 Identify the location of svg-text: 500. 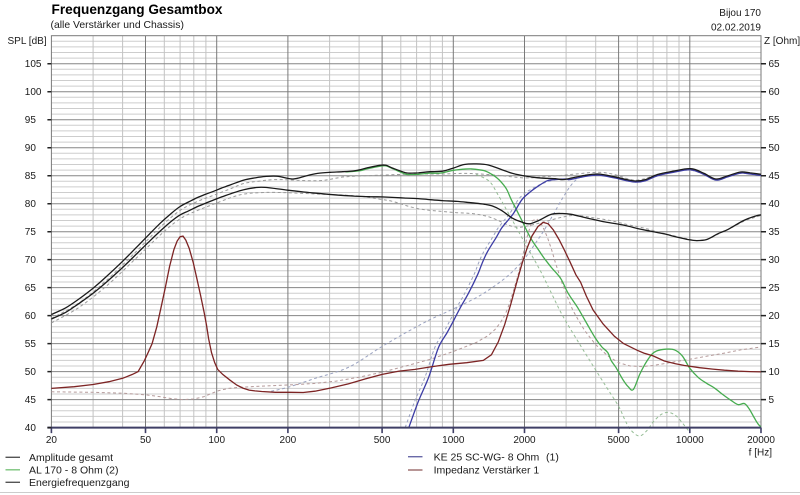
(382, 440).